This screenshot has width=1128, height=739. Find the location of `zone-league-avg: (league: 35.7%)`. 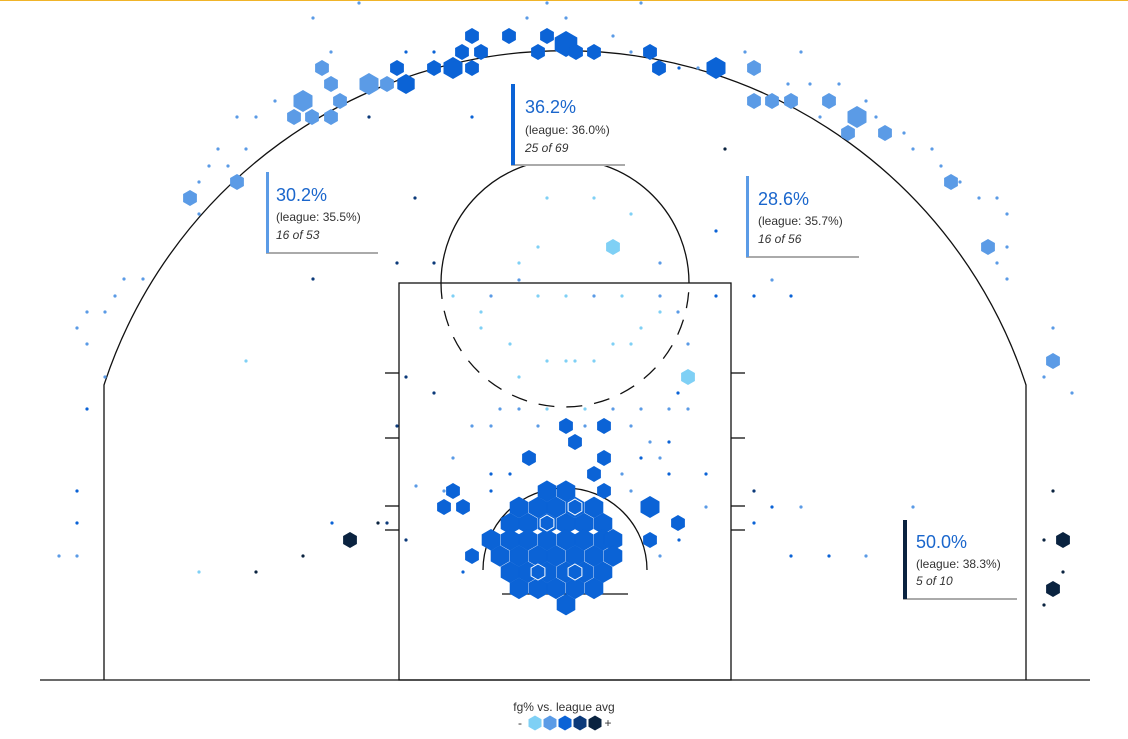

zone-league-avg: (league: 35.7%) is located at coordinates (800, 221).